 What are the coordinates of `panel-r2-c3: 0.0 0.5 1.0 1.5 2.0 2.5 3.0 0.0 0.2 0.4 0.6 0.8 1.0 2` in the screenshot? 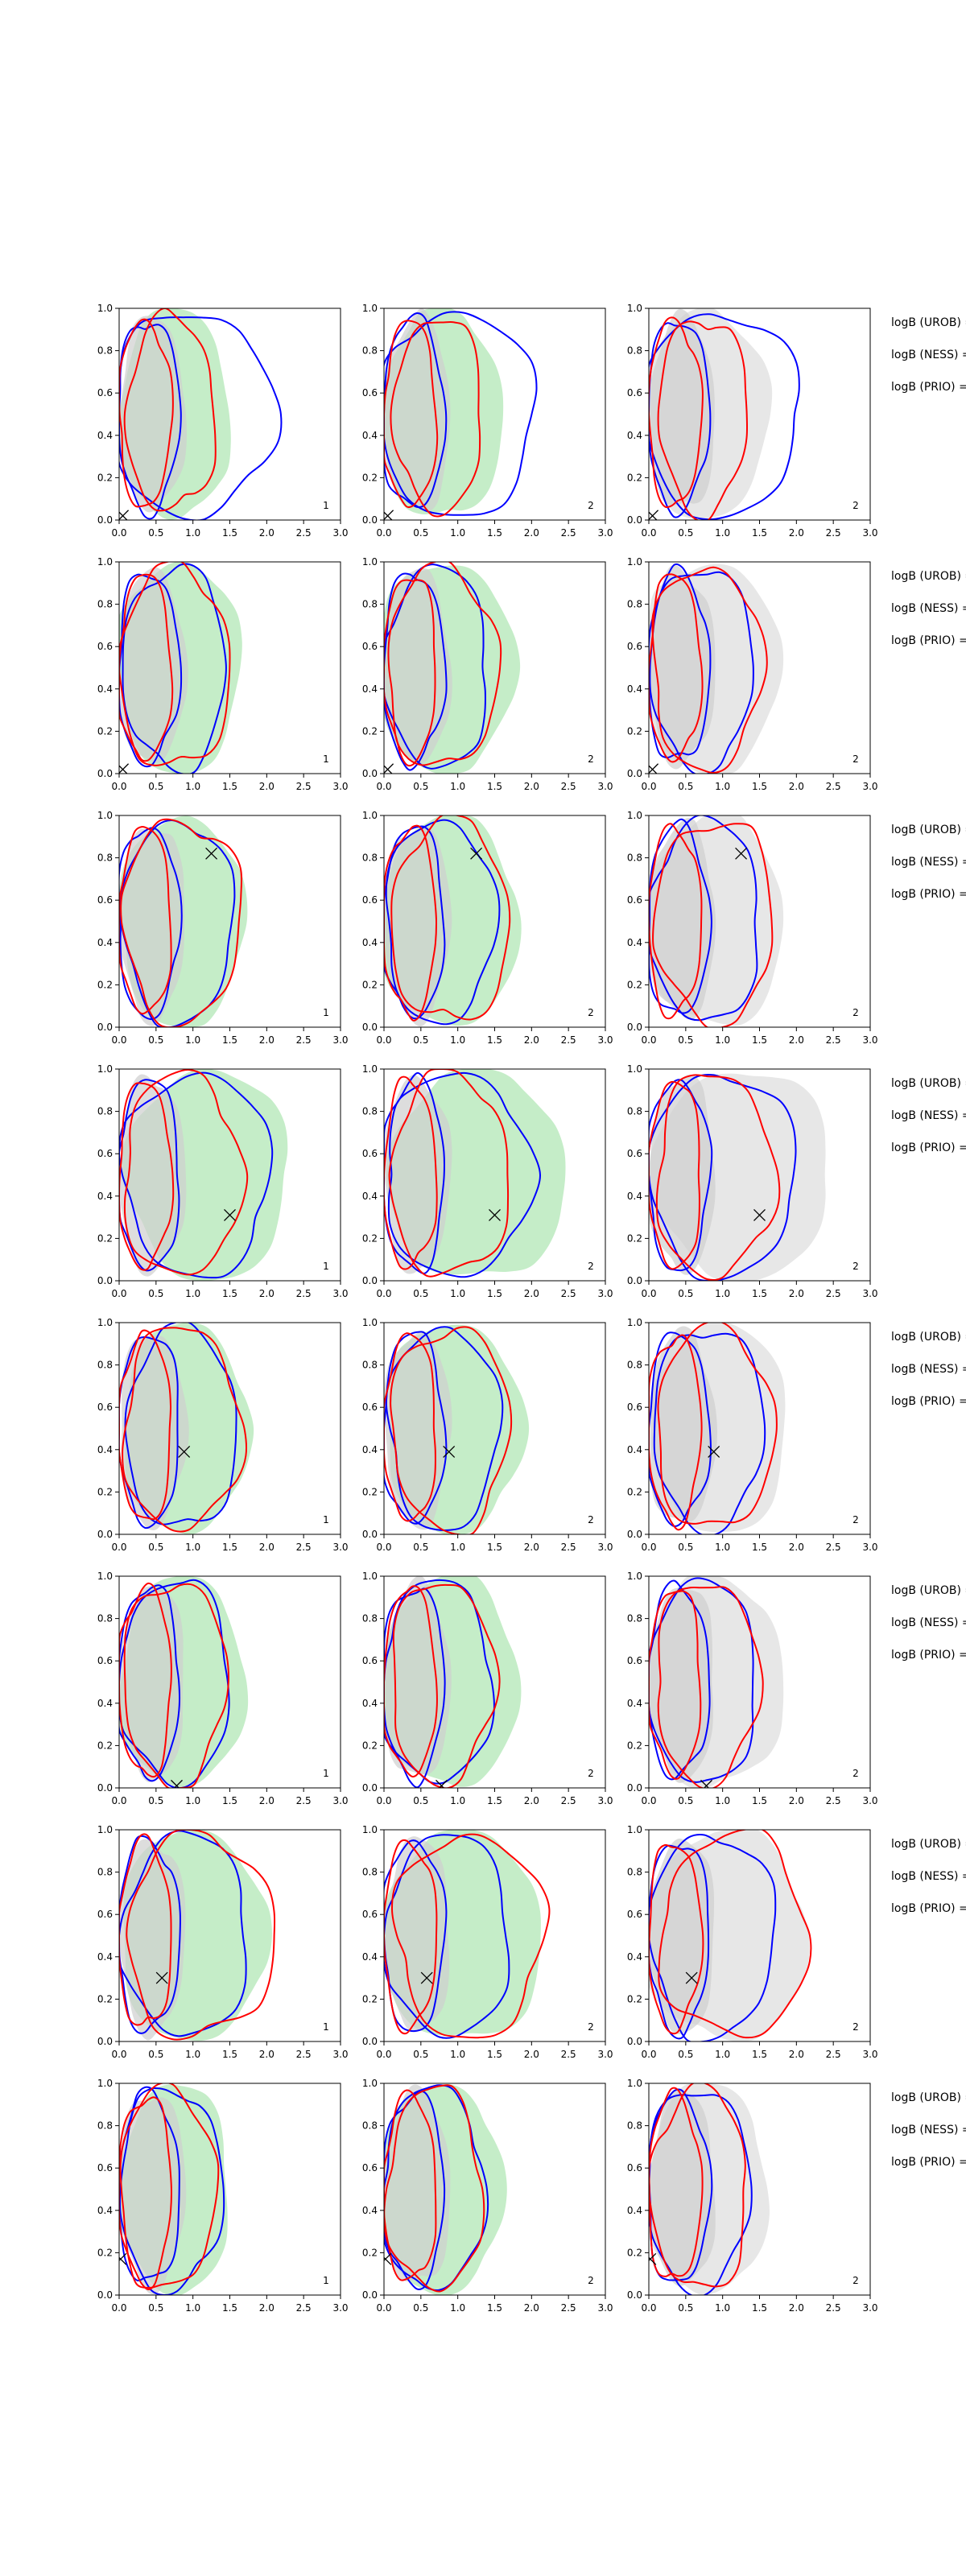 It's located at (752, 674).